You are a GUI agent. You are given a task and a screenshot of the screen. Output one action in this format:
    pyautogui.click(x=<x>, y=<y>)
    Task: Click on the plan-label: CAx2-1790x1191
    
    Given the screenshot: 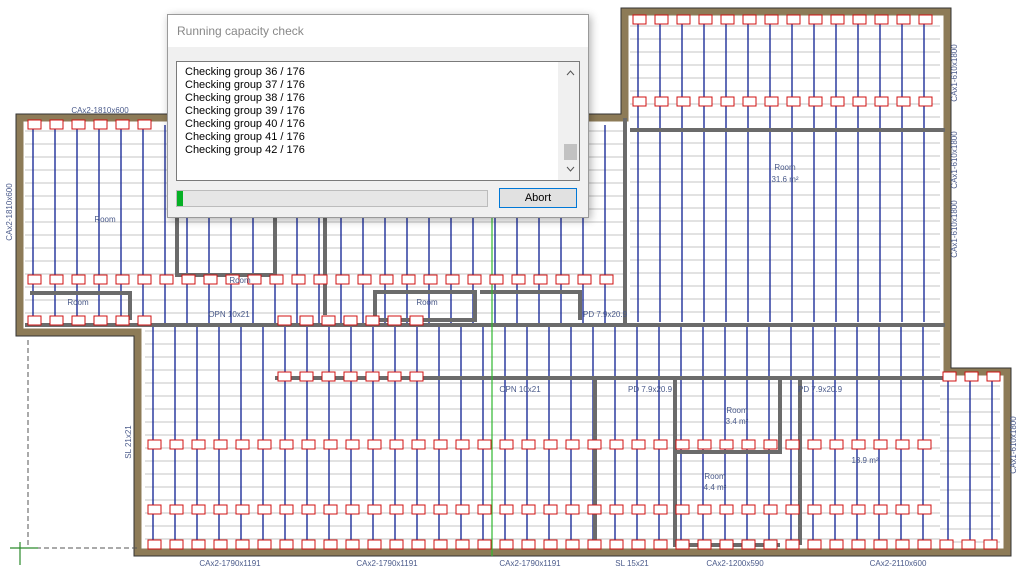 What is the action you would take?
    pyautogui.click(x=530, y=563)
    